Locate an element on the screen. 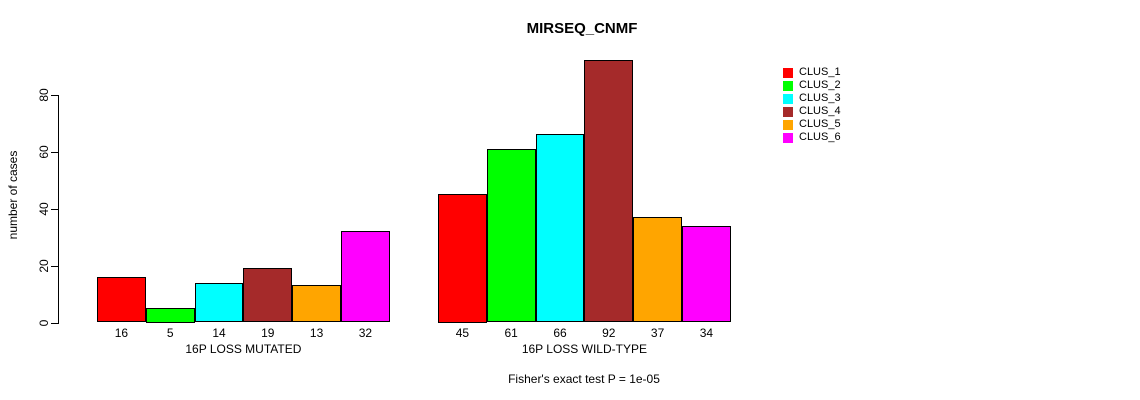 Image resolution: width=1140 pixels, height=400 pixels. legend-entry-clus_5: CLUS_5 is located at coordinates (812, 124).